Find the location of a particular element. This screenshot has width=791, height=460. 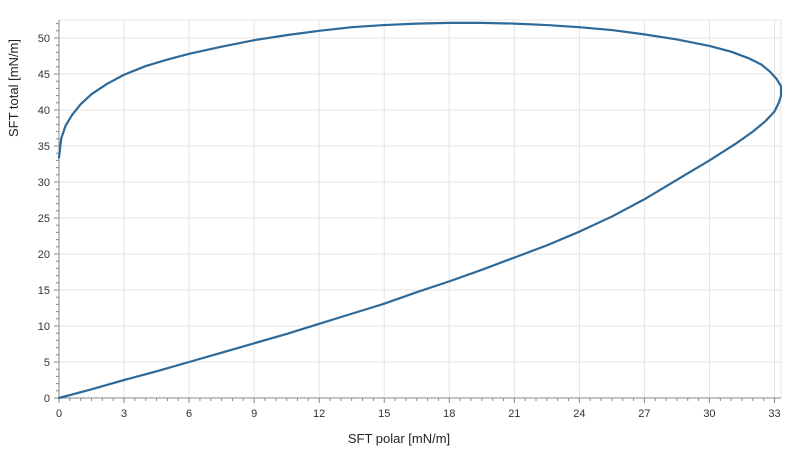

x-tick-label: 21 is located at coordinates (514, 414).